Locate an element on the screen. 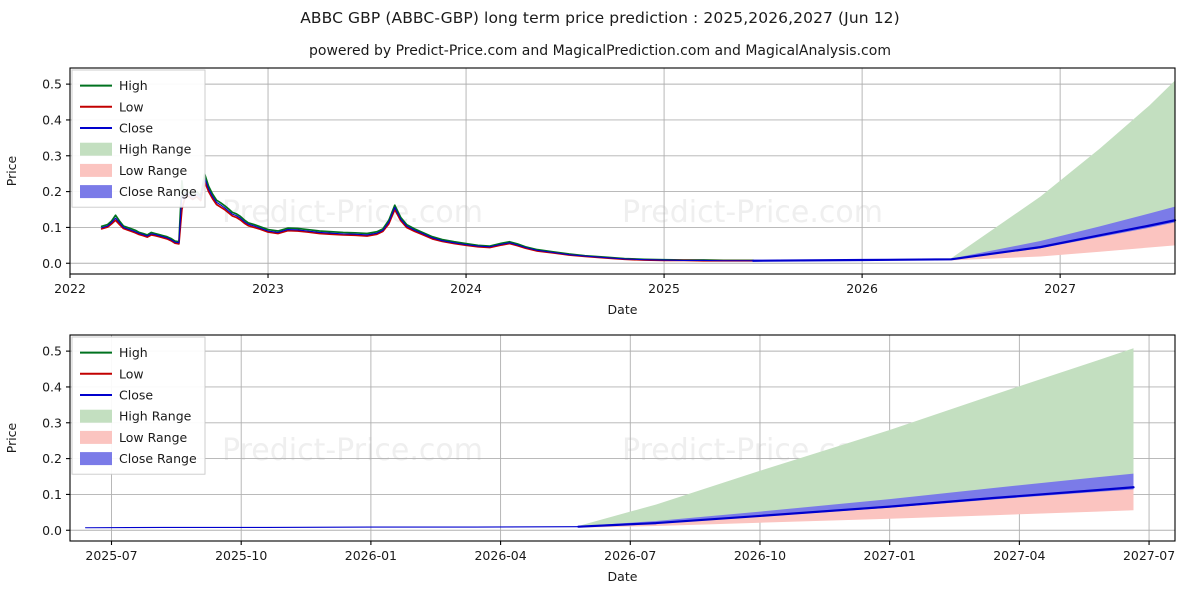 Image resolution: width=1200 pixels, height=600 pixels. close-range-band is located at coordinates (964, 234).